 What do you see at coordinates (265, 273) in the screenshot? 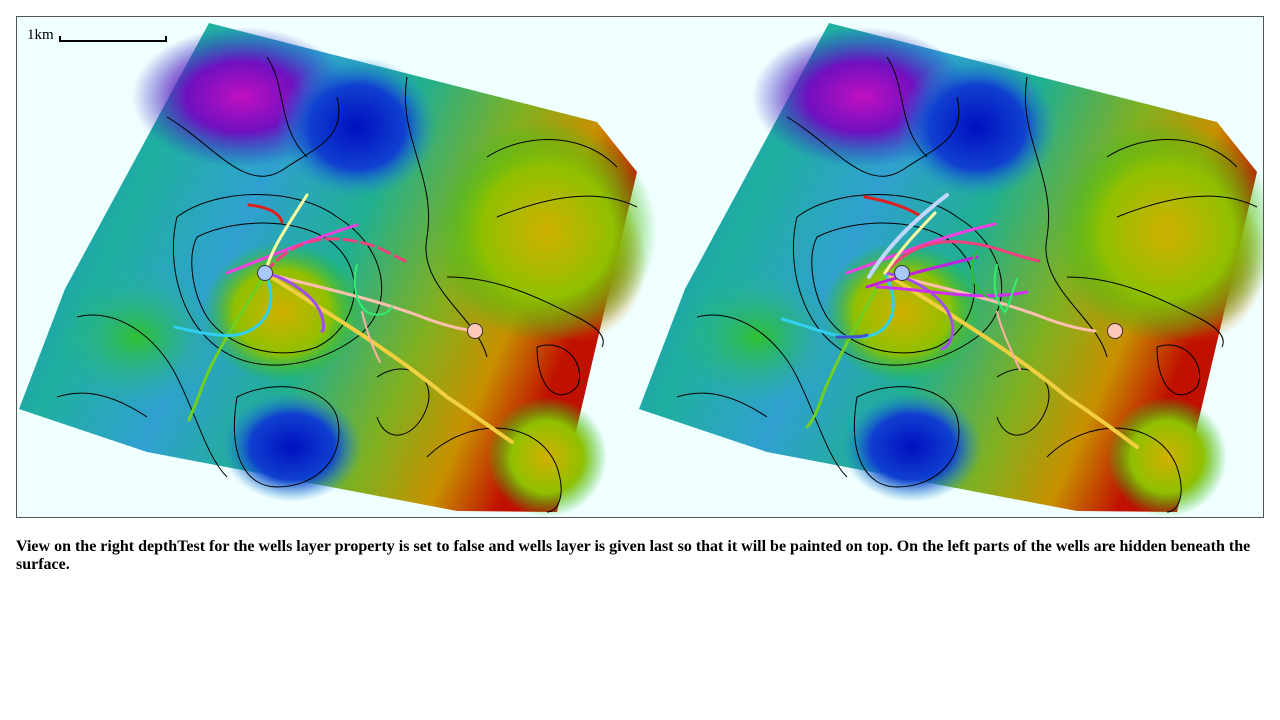
I see `left-well-head-blue` at bounding box center [265, 273].